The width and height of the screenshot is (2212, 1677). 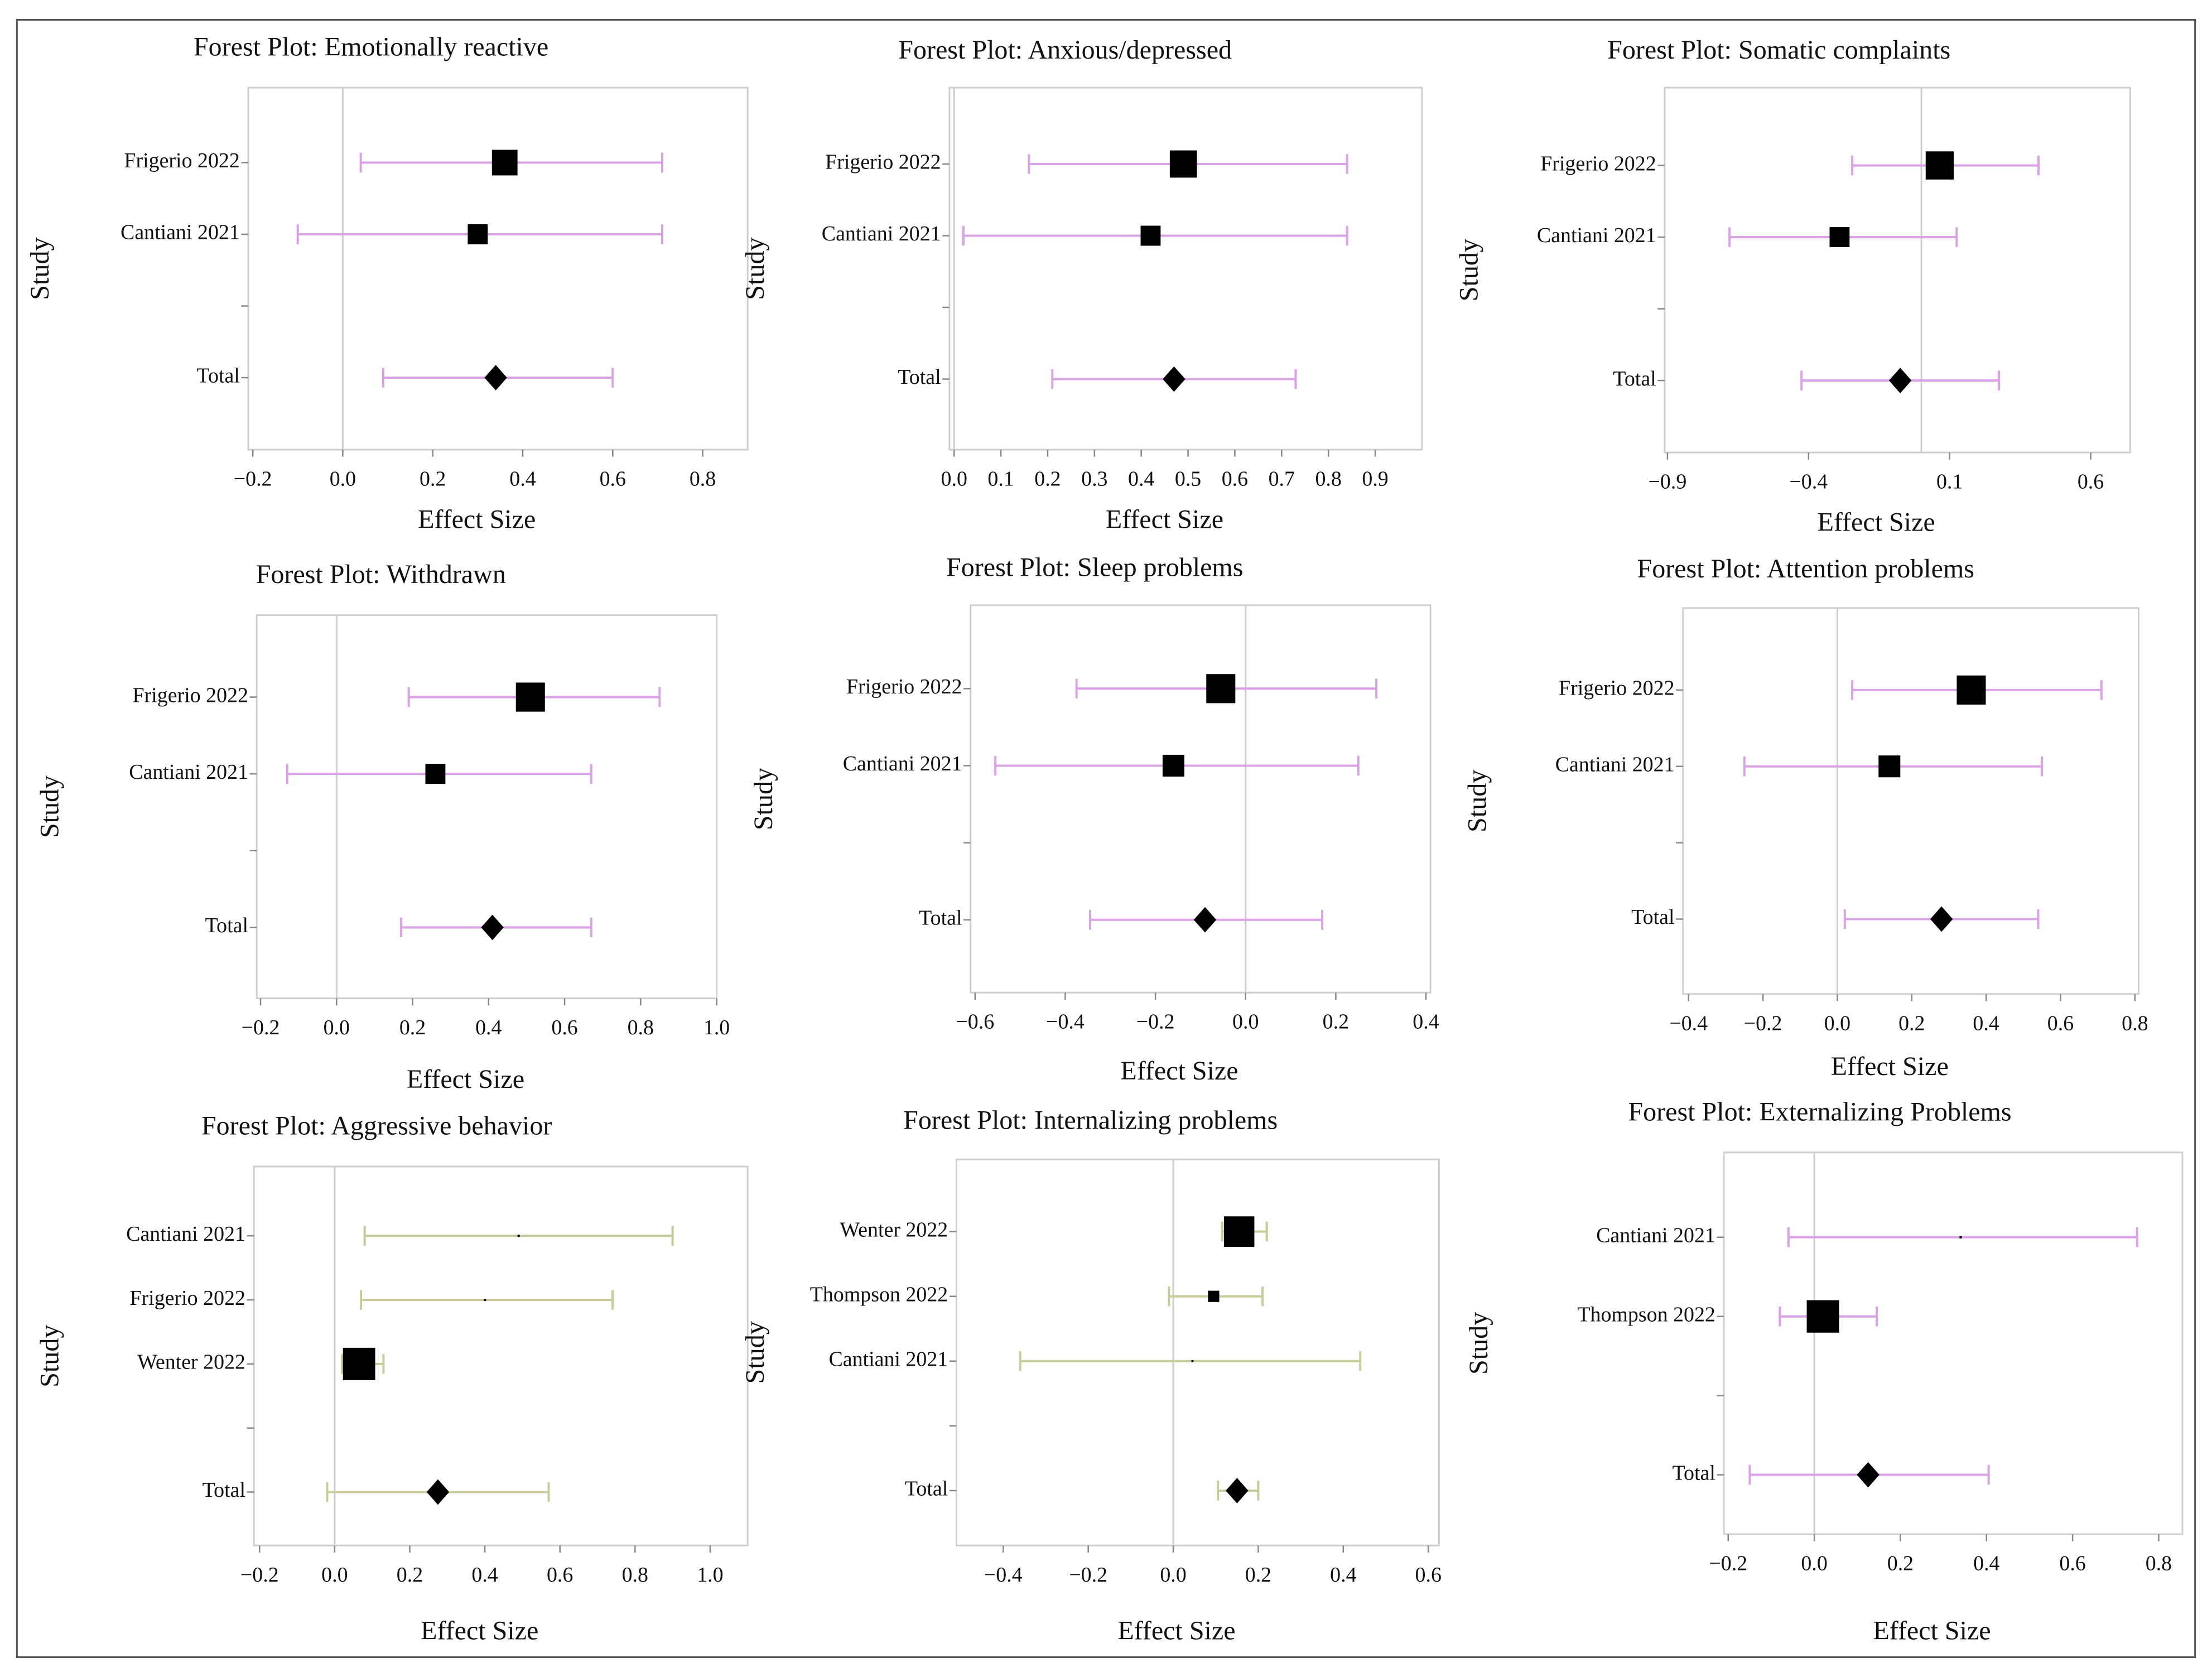 What do you see at coordinates (1000, 478) in the screenshot?
I see `x-tick-label: 0.1` at bounding box center [1000, 478].